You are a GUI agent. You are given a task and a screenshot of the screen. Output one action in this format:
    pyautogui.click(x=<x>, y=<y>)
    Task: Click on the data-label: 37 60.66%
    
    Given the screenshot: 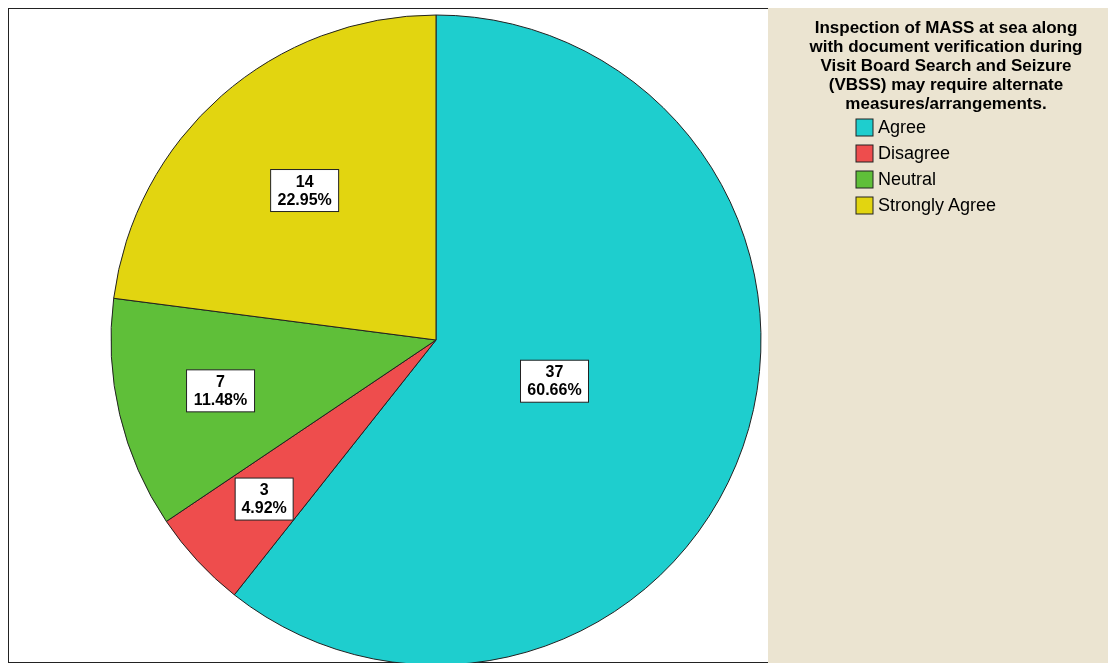 What is the action you would take?
    pyautogui.click(x=554, y=381)
    